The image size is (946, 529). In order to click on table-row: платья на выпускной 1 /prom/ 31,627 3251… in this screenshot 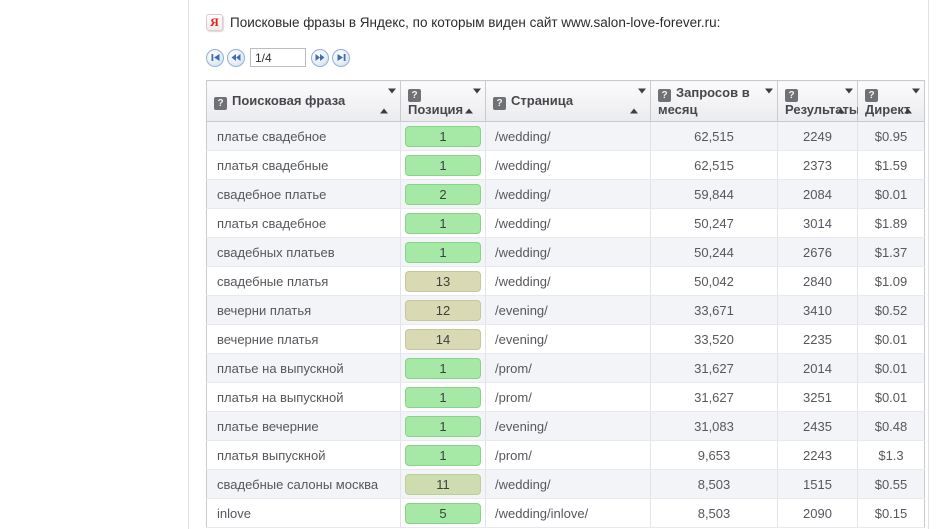, I will do `click(565, 397)`.